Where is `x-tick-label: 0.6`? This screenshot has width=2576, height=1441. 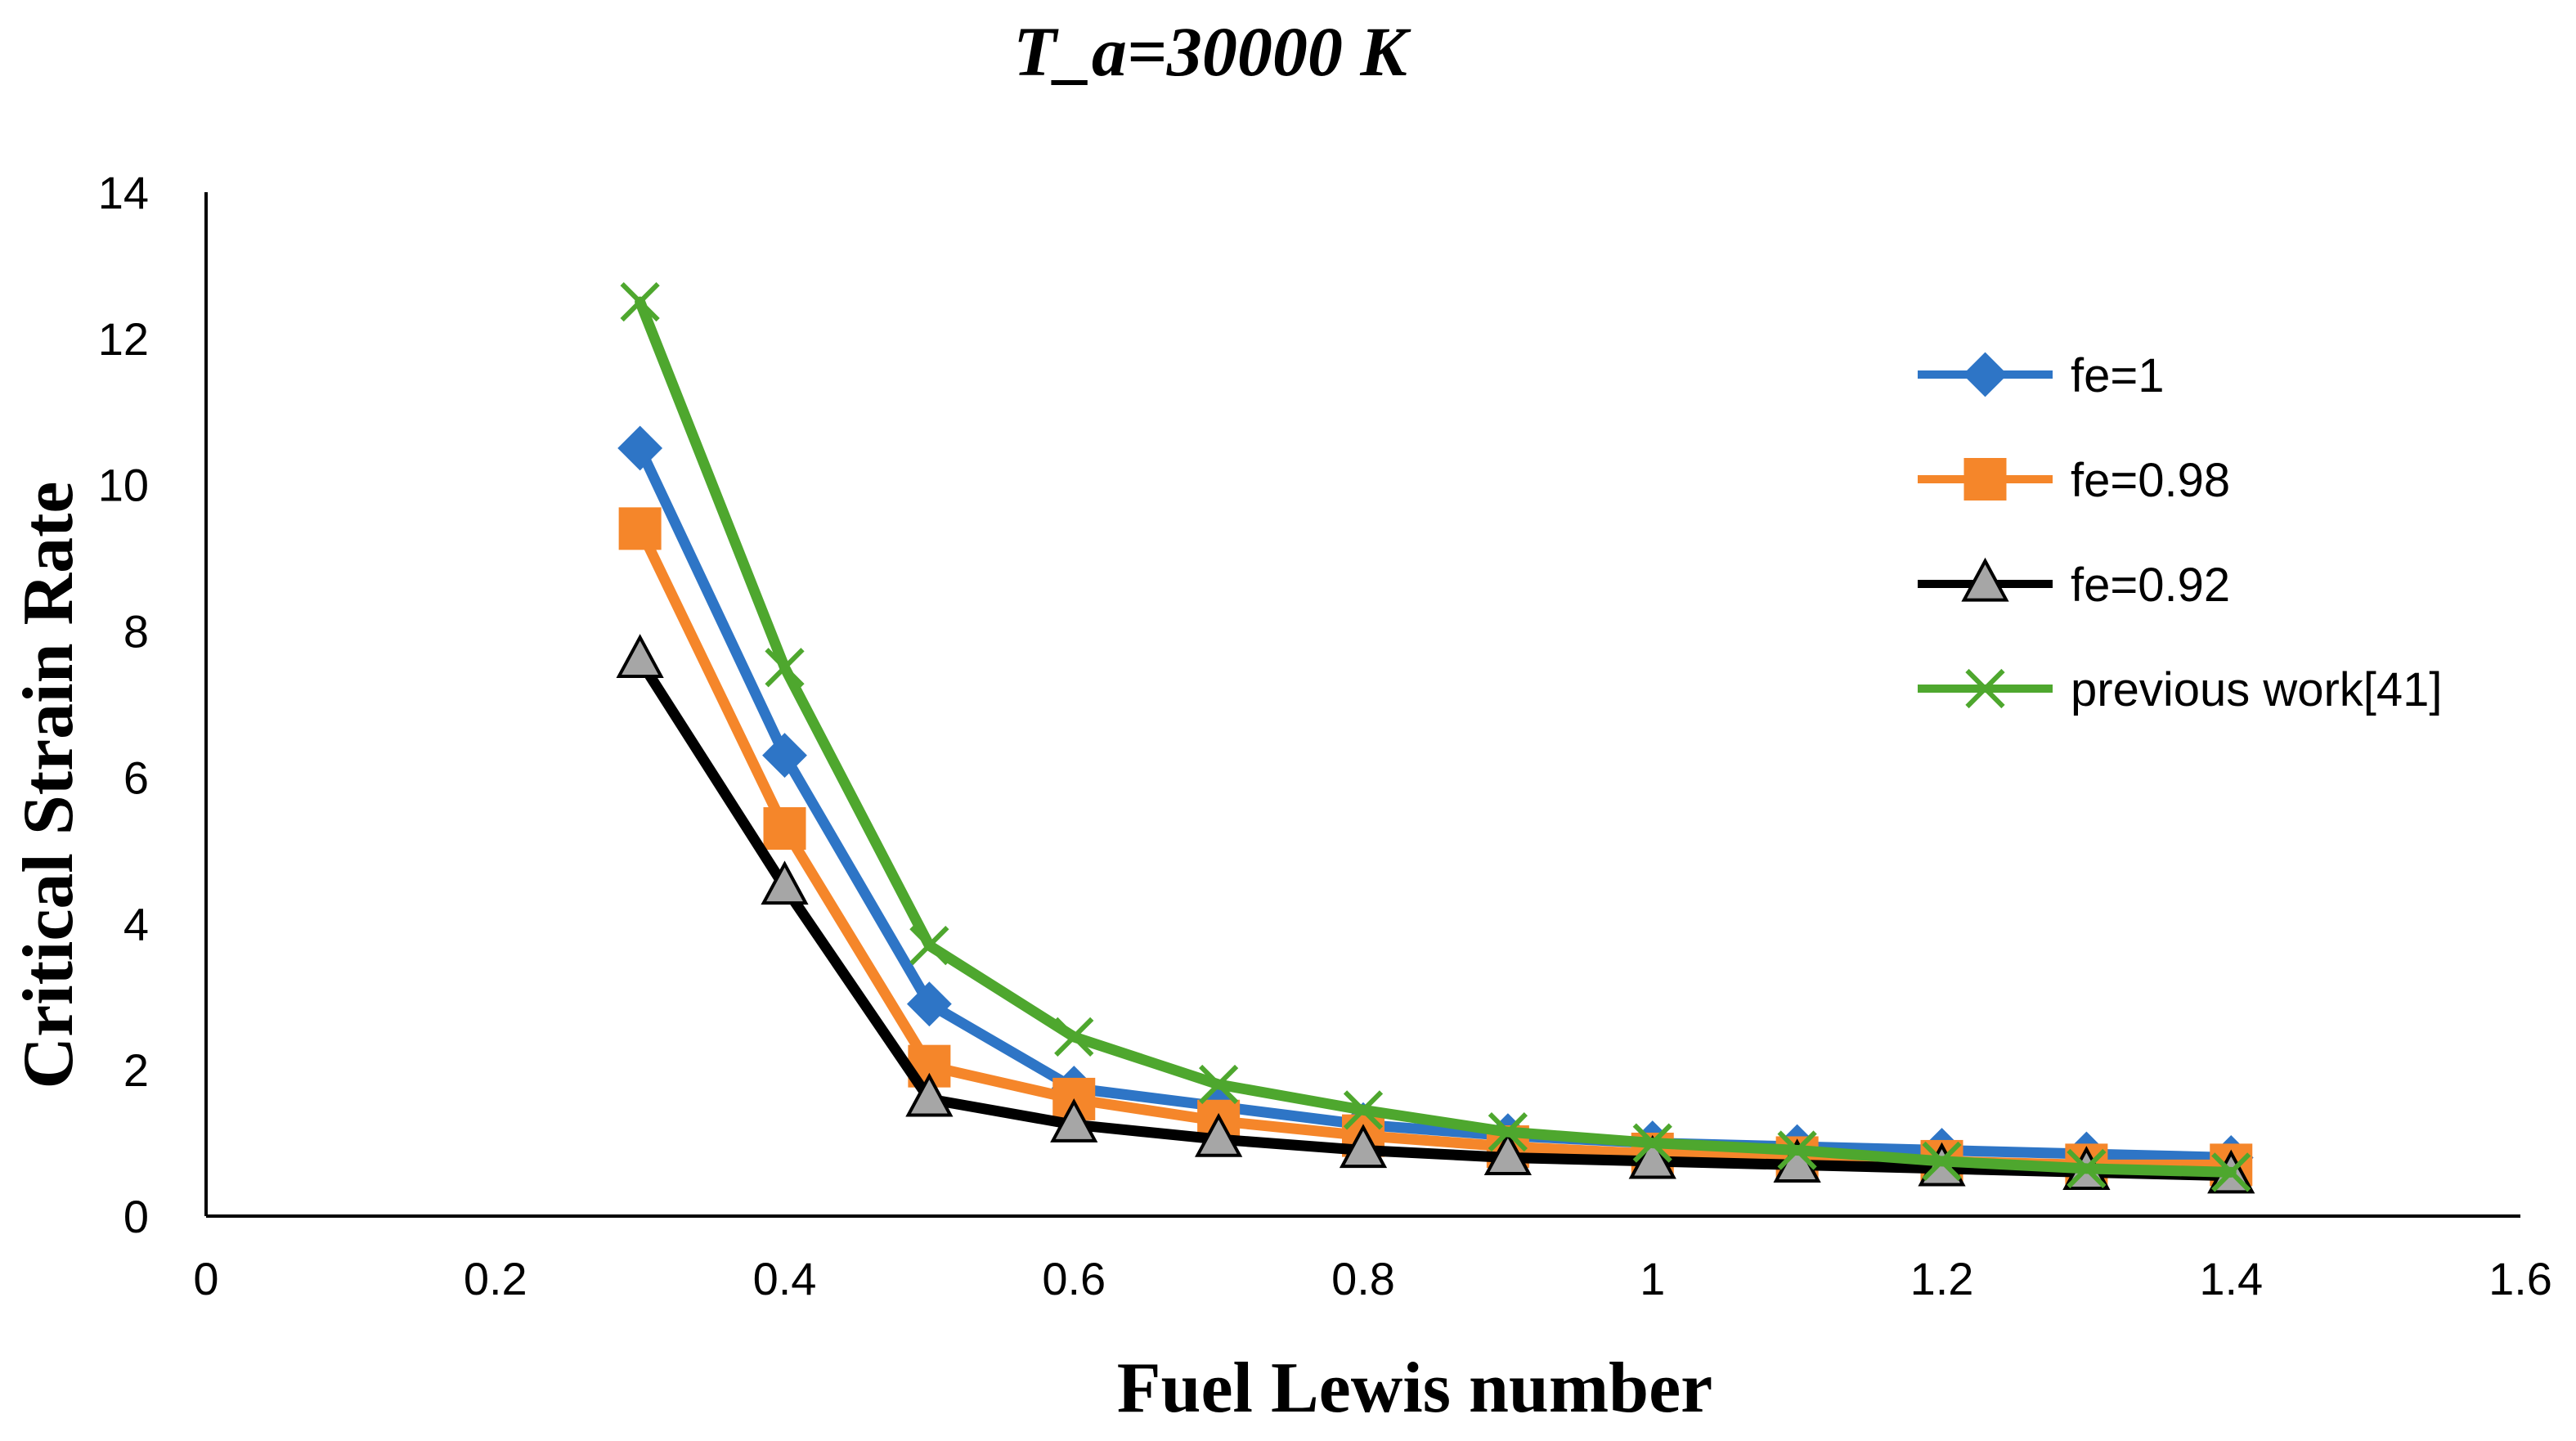 x-tick-label: 0.6 is located at coordinates (1074, 1278).